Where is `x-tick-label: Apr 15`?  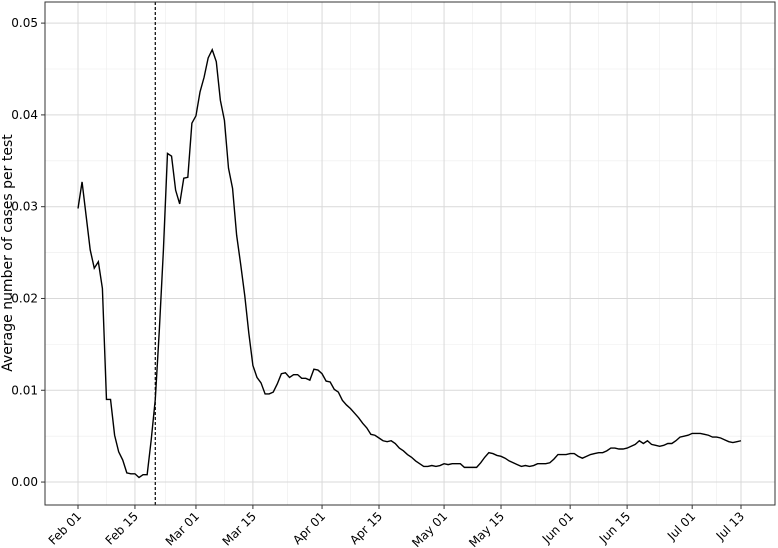
x-tick-label: Apr 15 is located at coordinates (366, 528).